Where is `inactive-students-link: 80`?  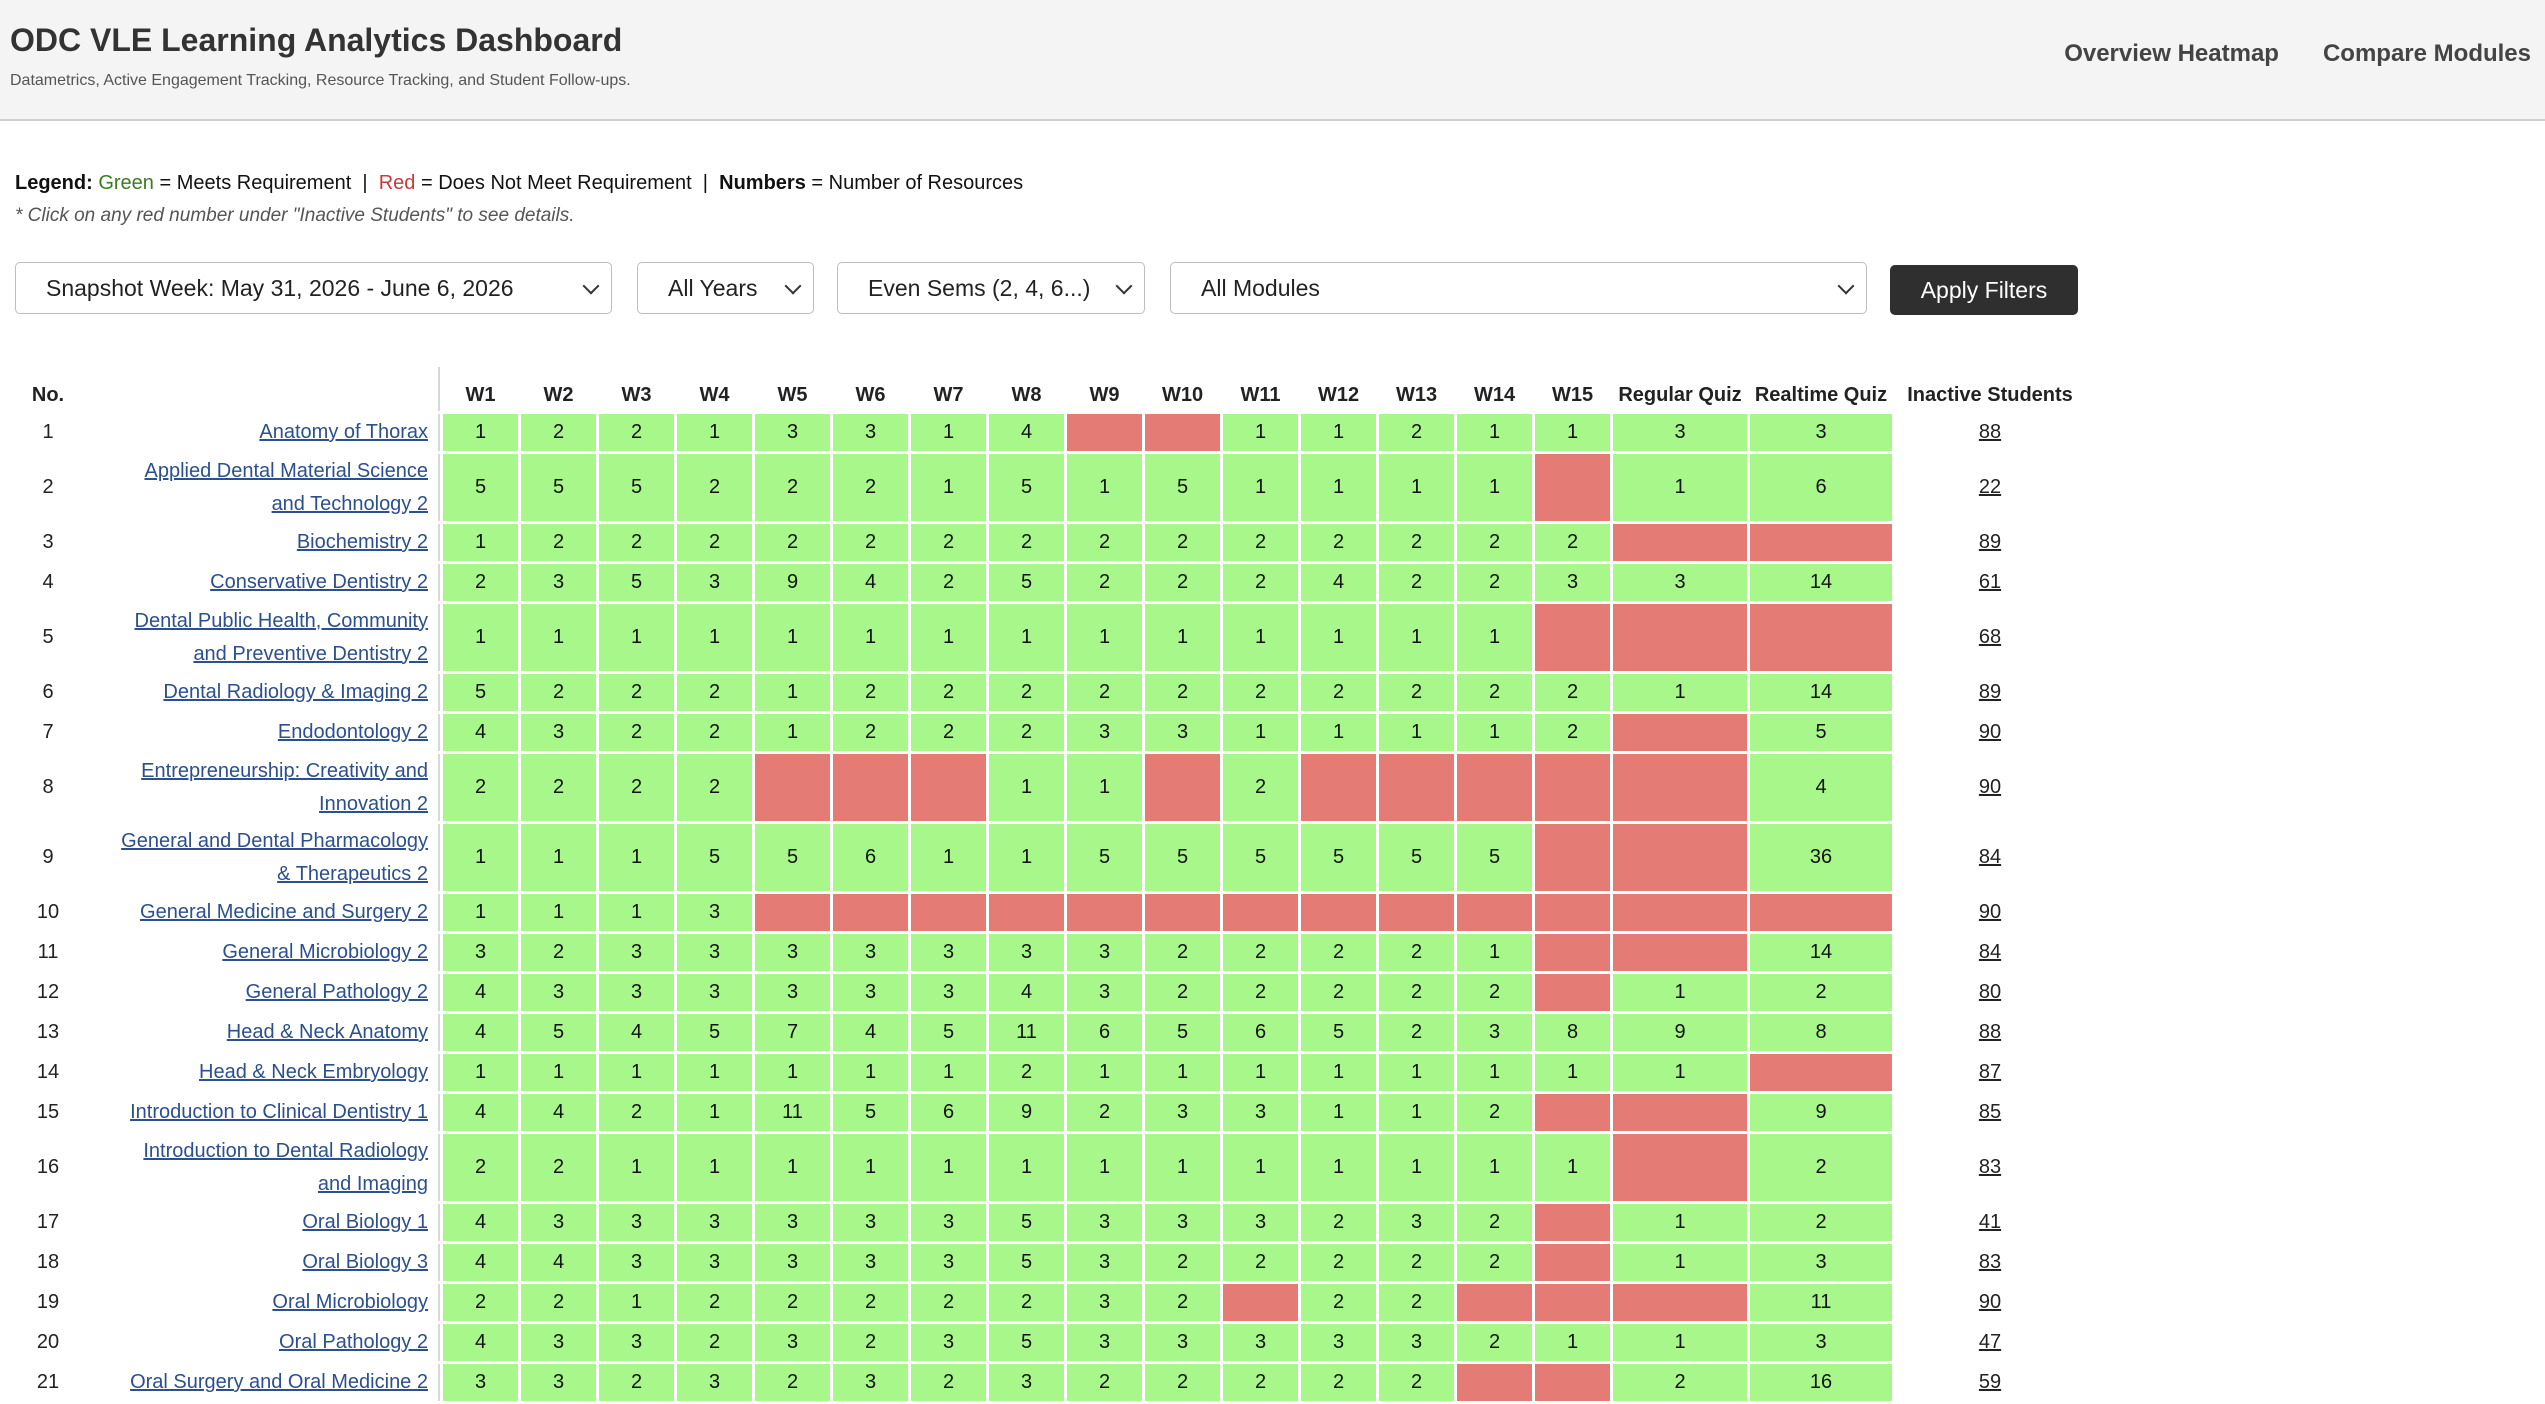
inactive-students-link: 80 is located at coordinates (1990, 992).